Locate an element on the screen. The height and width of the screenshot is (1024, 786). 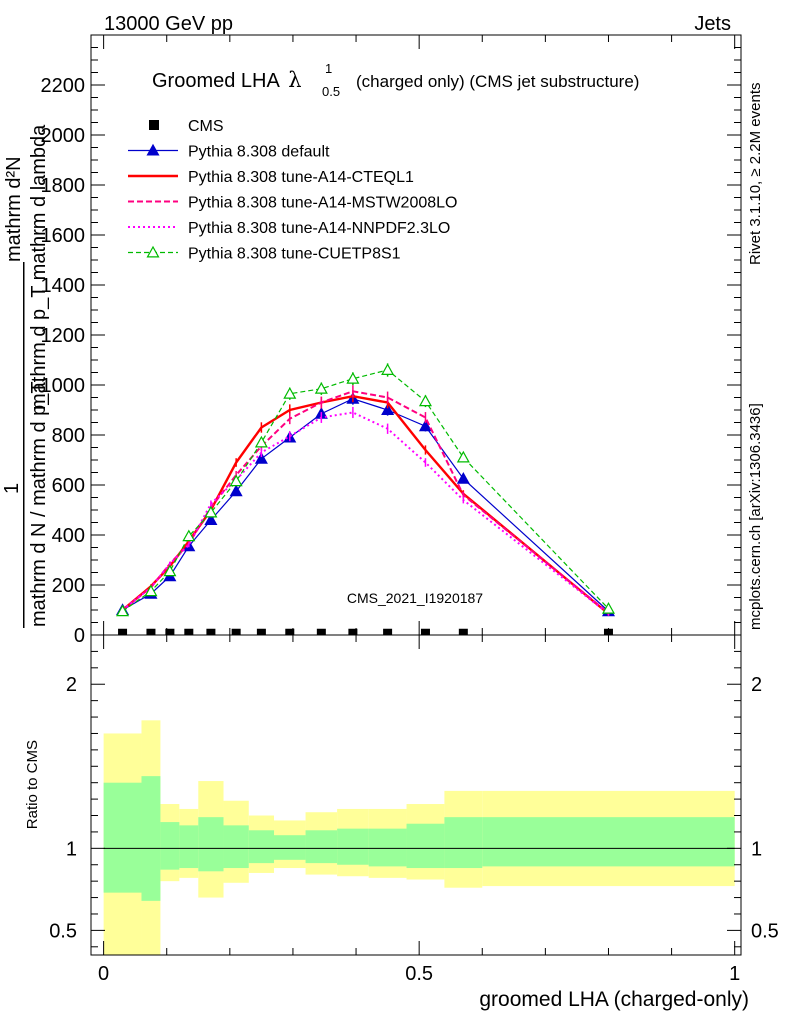
title-lambda: λ is located at coordinates (294, 80).